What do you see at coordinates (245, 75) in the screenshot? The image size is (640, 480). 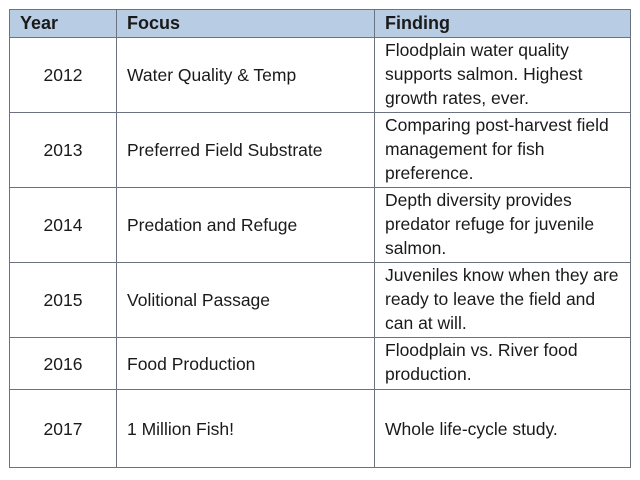 I see `cell-focus: Water Quality & Temp` at bounding box center [245, 75].